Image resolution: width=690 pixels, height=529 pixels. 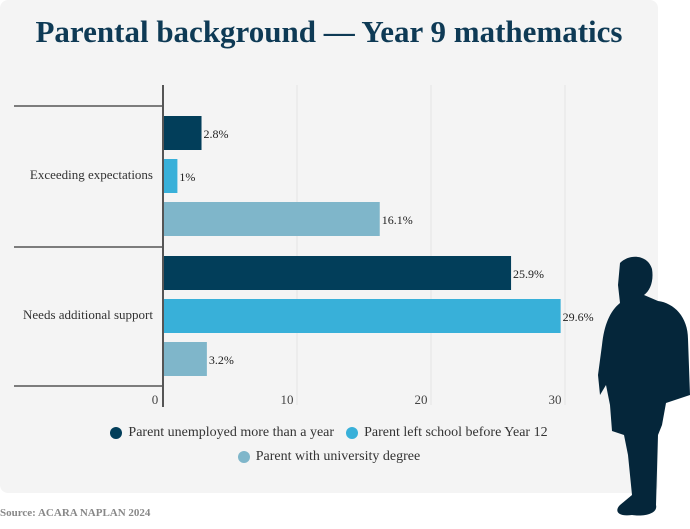 What do you see at coordinates (338, 456) in the screenshot?
I see `legend-label: Parent with university degree` at bounding box center [338, 456].